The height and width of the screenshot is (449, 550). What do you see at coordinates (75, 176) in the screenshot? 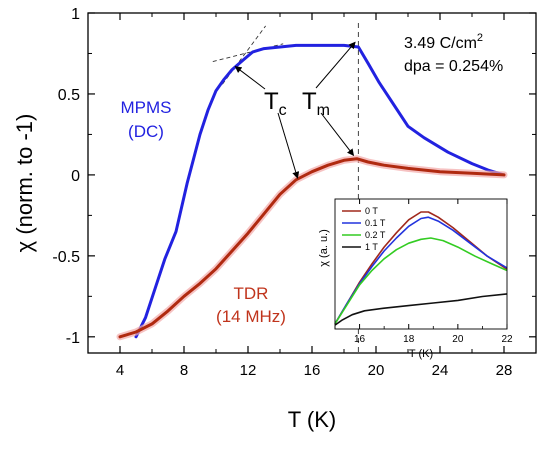
I see `y-tick-label: 0` at bounding box center [75, 176].